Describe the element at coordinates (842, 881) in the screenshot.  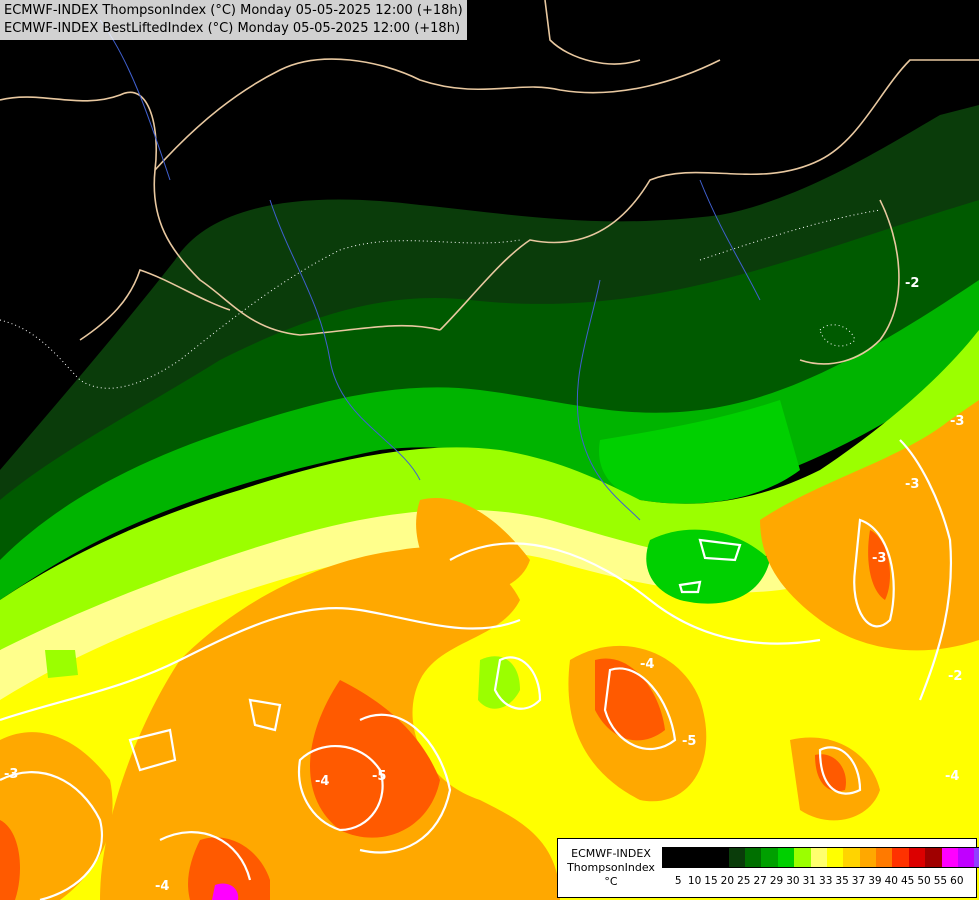
I see `legend-tick-label: 35` at that location.